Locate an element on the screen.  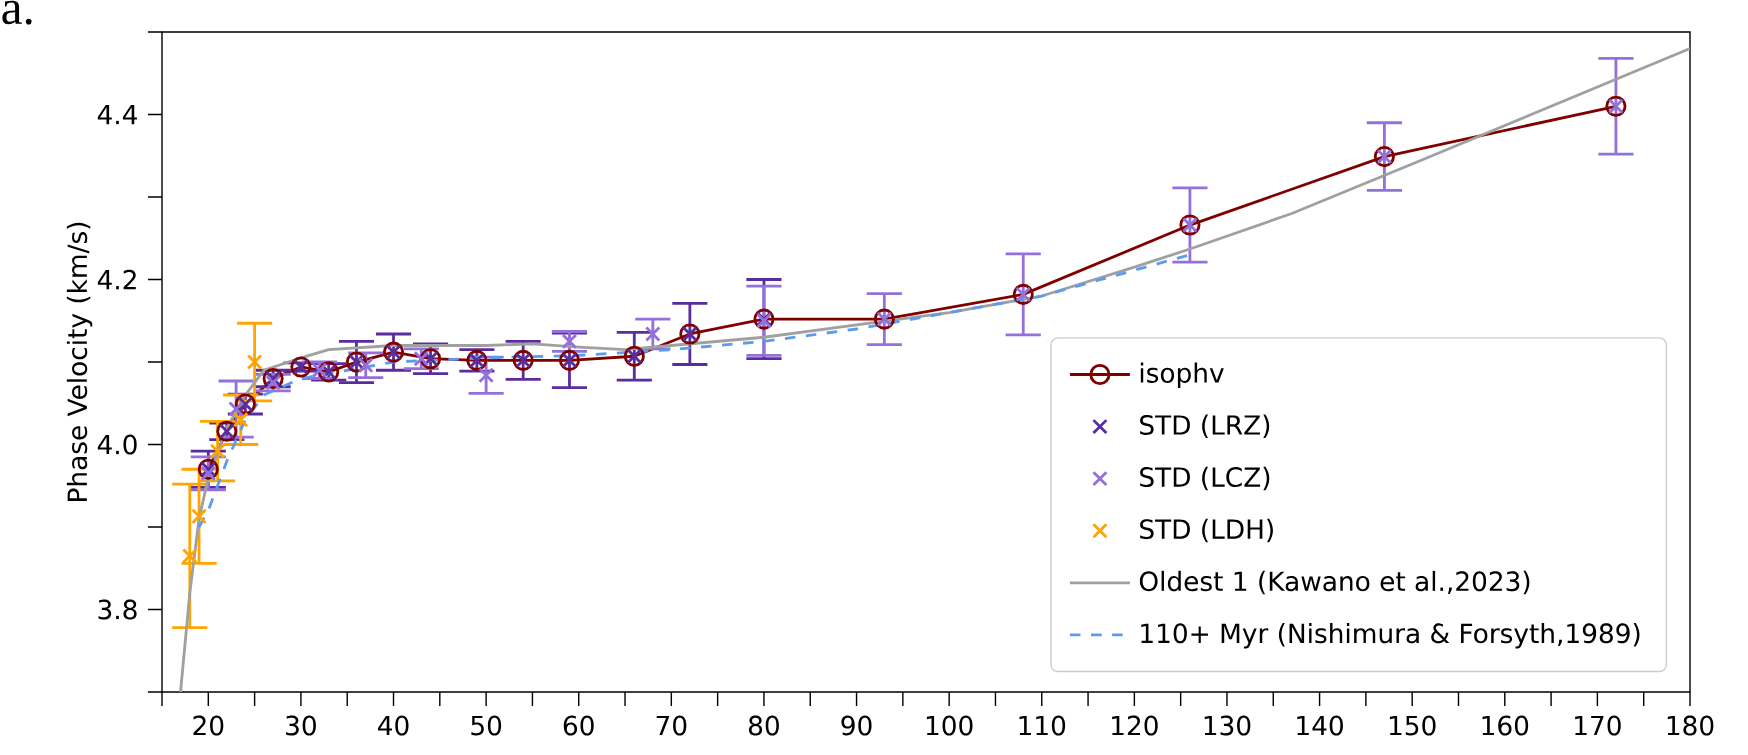
x-tick-label: 120 is located at coordinates (1135, 725).